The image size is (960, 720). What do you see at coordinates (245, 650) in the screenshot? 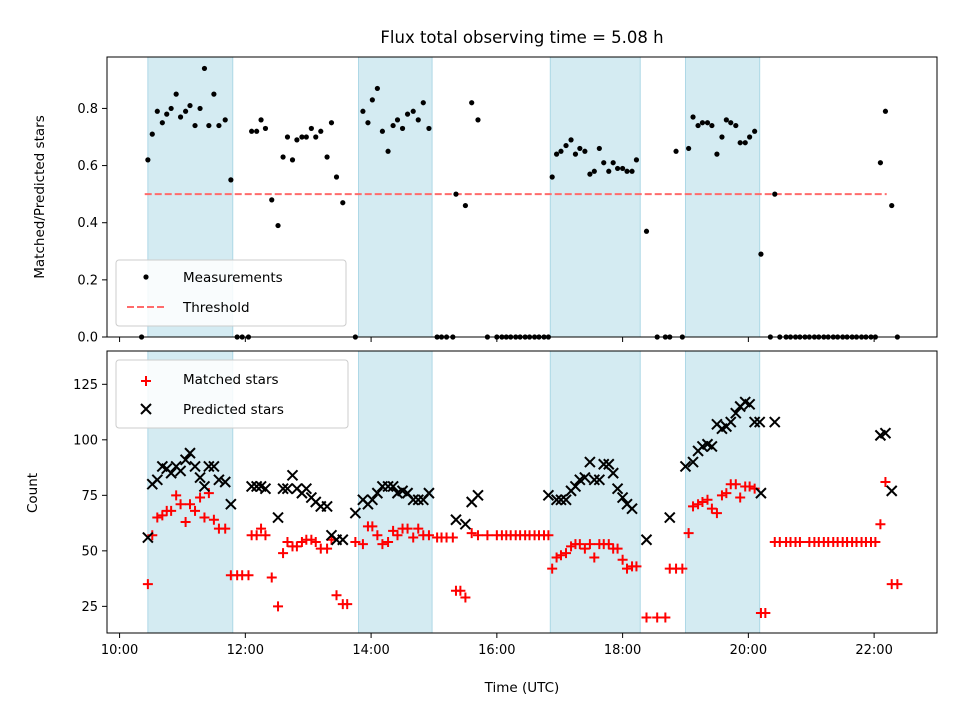
I see `xtick-label: 12:00` at bounding box center [245, 650].